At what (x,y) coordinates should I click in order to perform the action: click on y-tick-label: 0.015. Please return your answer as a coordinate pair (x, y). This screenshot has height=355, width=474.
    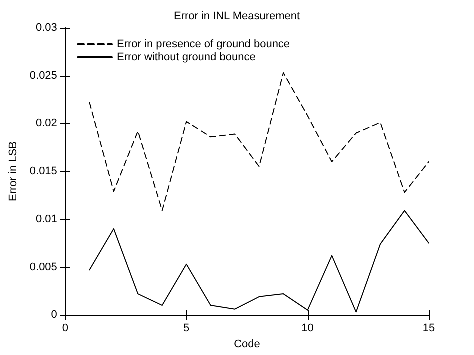
    Looking at the image, I should click on (44, 172).